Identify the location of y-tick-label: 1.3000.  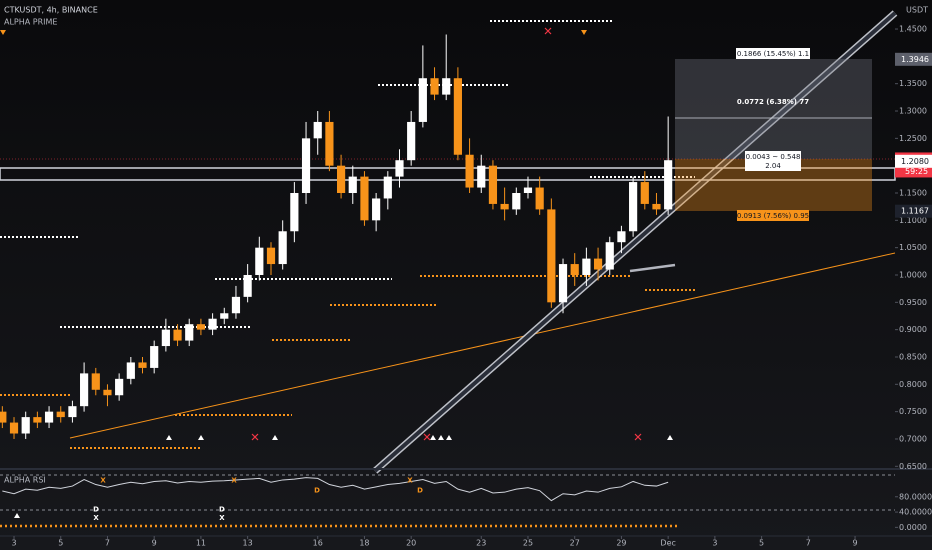
(913, 111).